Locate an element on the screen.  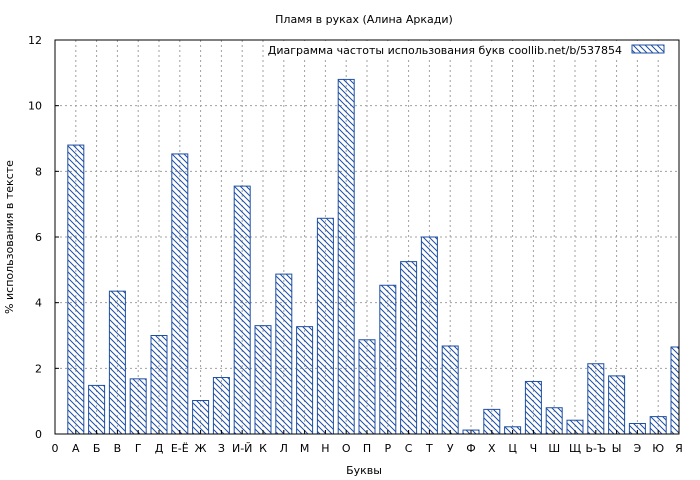
x-tick-label: П is located at coordinates (367, 448).